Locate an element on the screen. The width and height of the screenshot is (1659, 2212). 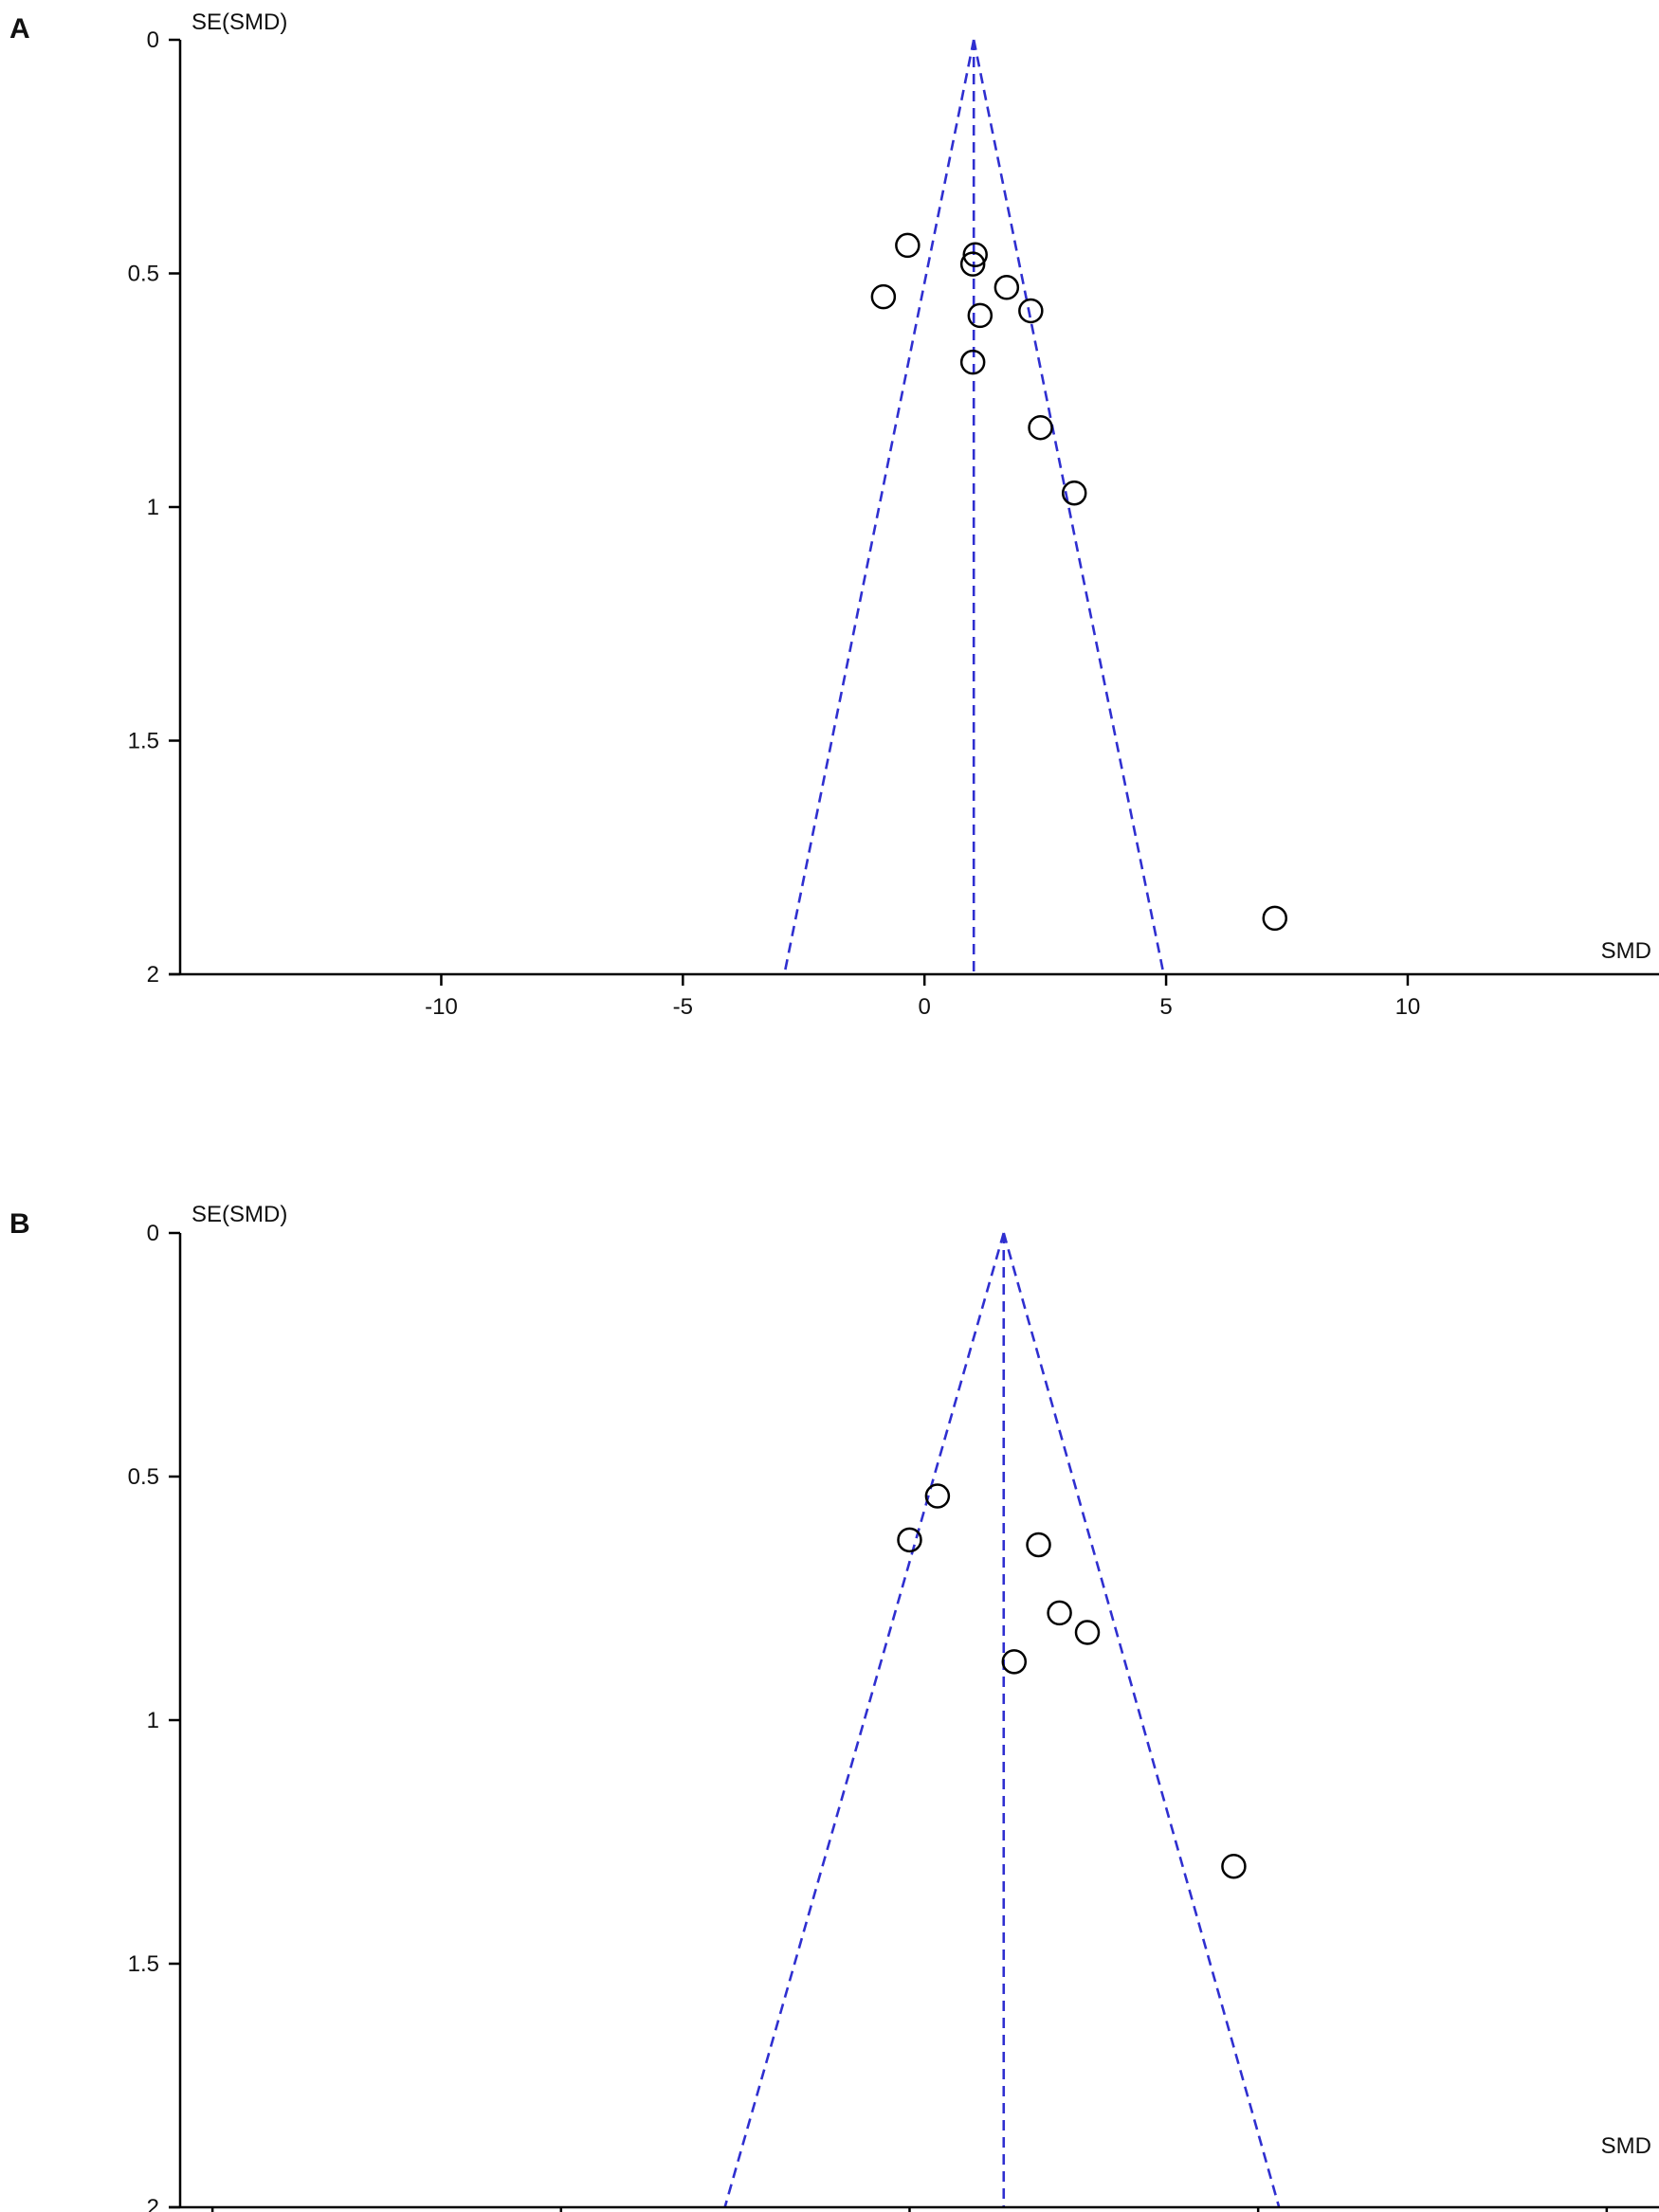
panel-a-y-tick-label: 1.5 is located at coordinates (143, 742).